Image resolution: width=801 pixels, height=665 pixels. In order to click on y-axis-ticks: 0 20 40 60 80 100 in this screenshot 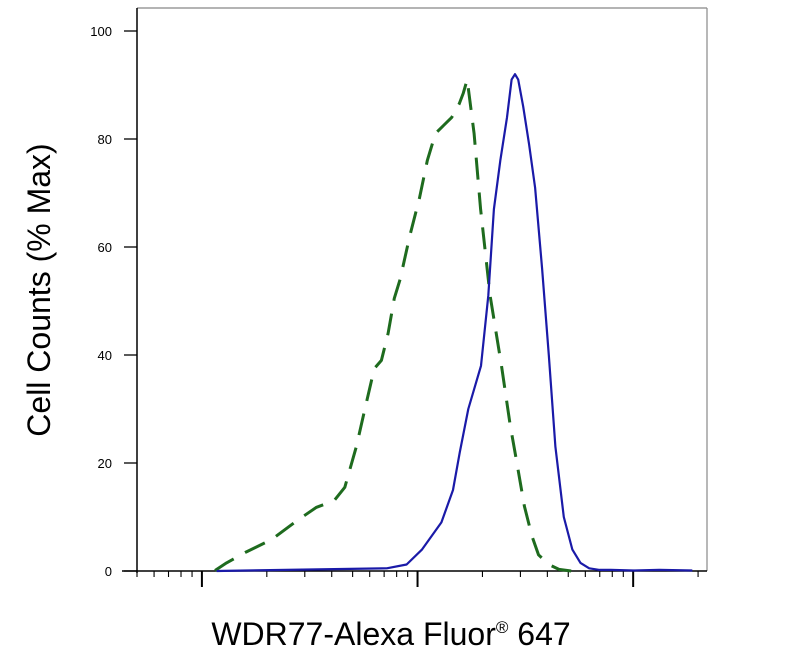, I will do `click(113, 301)`.